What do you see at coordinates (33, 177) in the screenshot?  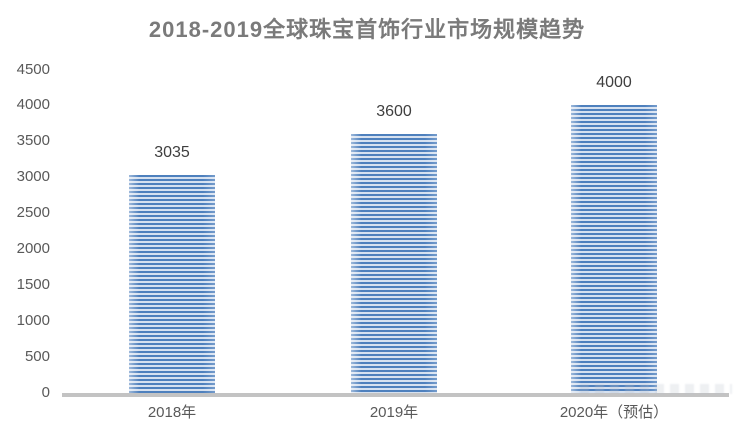 I see `y-tick-label: 3000` at bounding box center [33, 177].